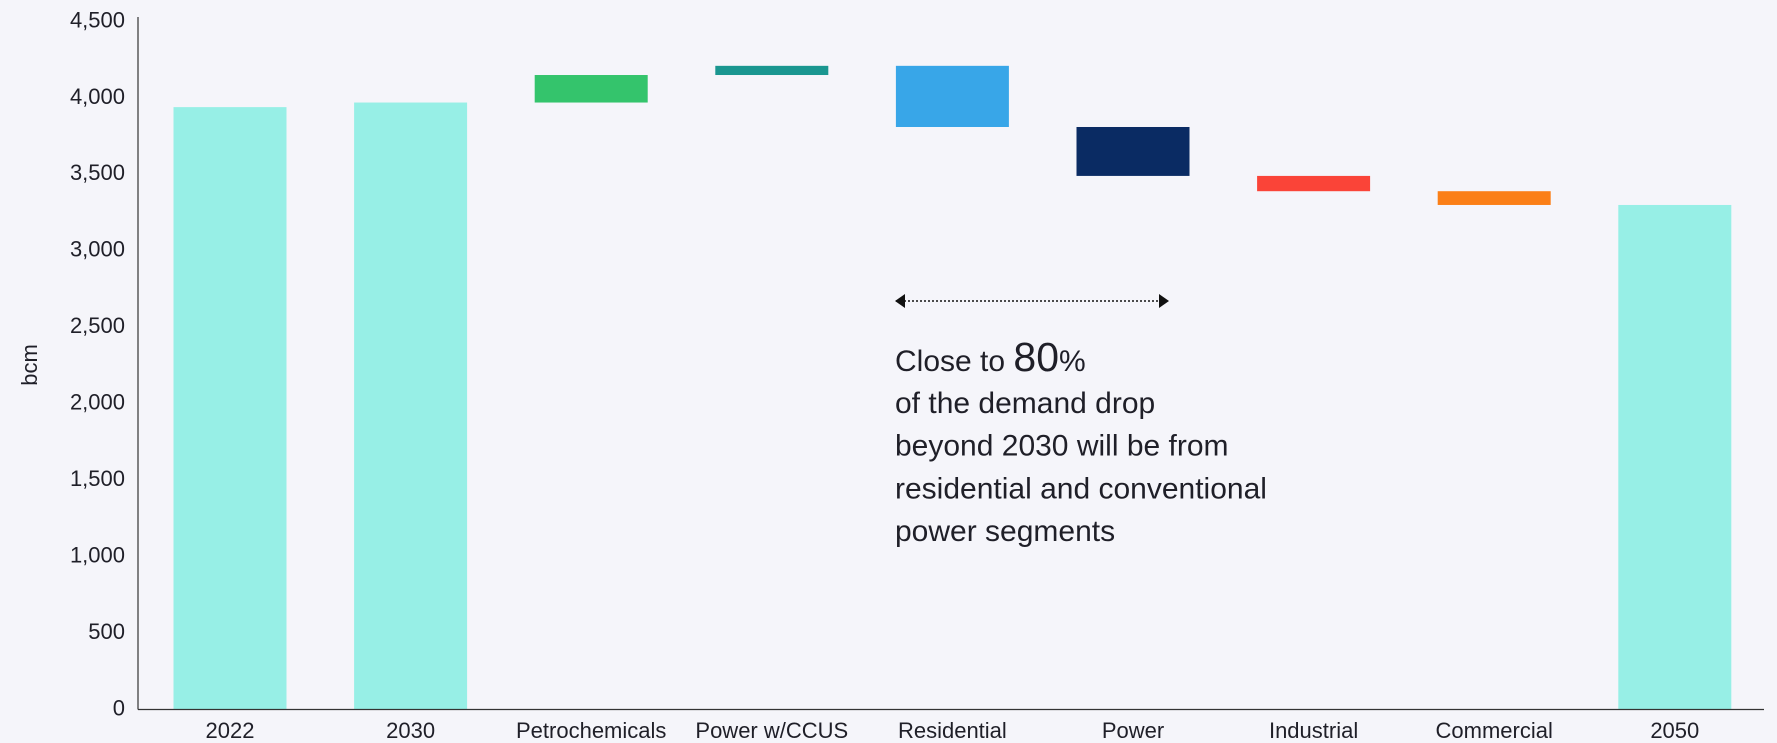 The height and width of the screenshot is (743, 1777). Describe the element at coordinates (29, 365) in the screenshot. I see `y-axis-label: bcm` at that location.